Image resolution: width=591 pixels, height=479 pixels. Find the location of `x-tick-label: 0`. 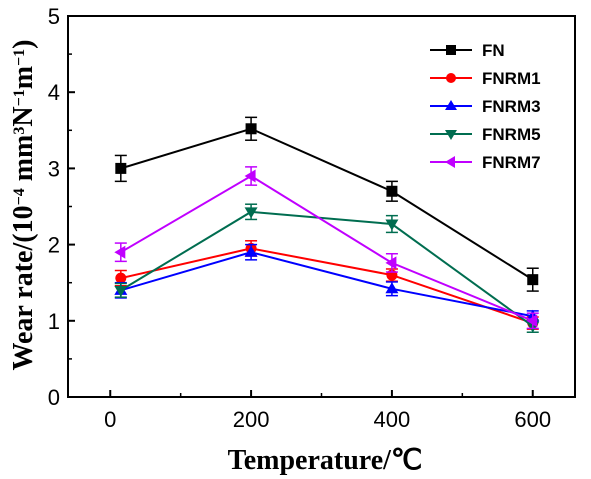

x-tick-label: 0 is located at coordinates (110, 419).